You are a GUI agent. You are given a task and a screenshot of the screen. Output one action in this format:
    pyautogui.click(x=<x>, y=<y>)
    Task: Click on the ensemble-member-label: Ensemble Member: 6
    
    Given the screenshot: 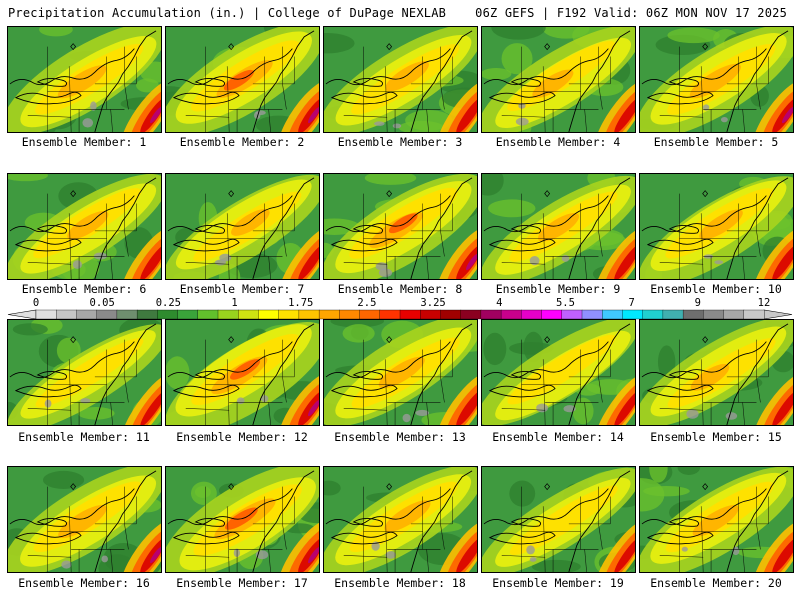 What is the action you would take?
    pyautogui.click(x=84, y=289)
    